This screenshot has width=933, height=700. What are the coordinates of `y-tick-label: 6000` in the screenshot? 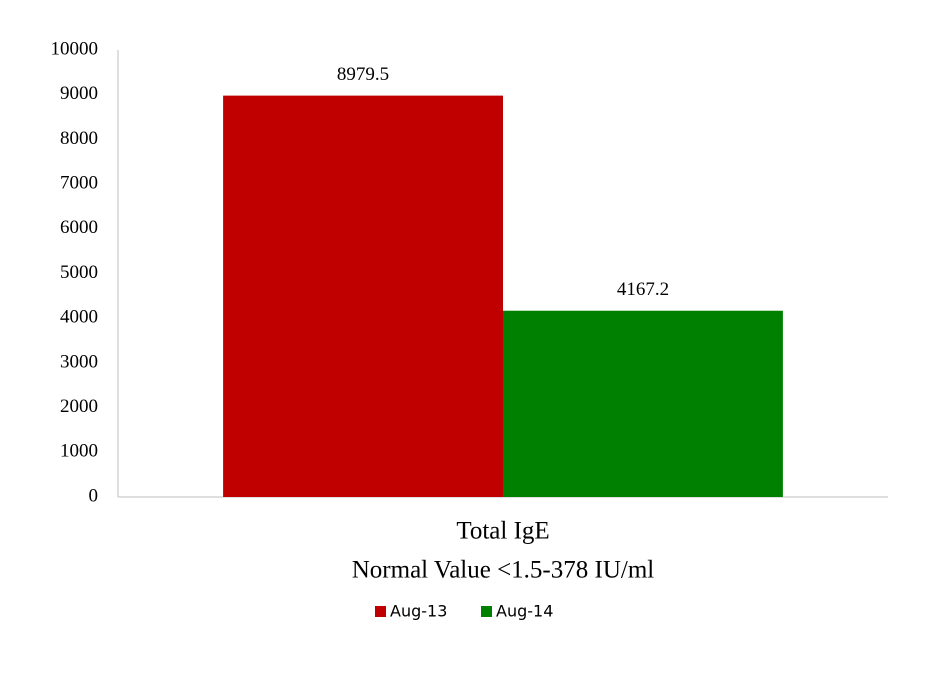 It's located at (79, 227).